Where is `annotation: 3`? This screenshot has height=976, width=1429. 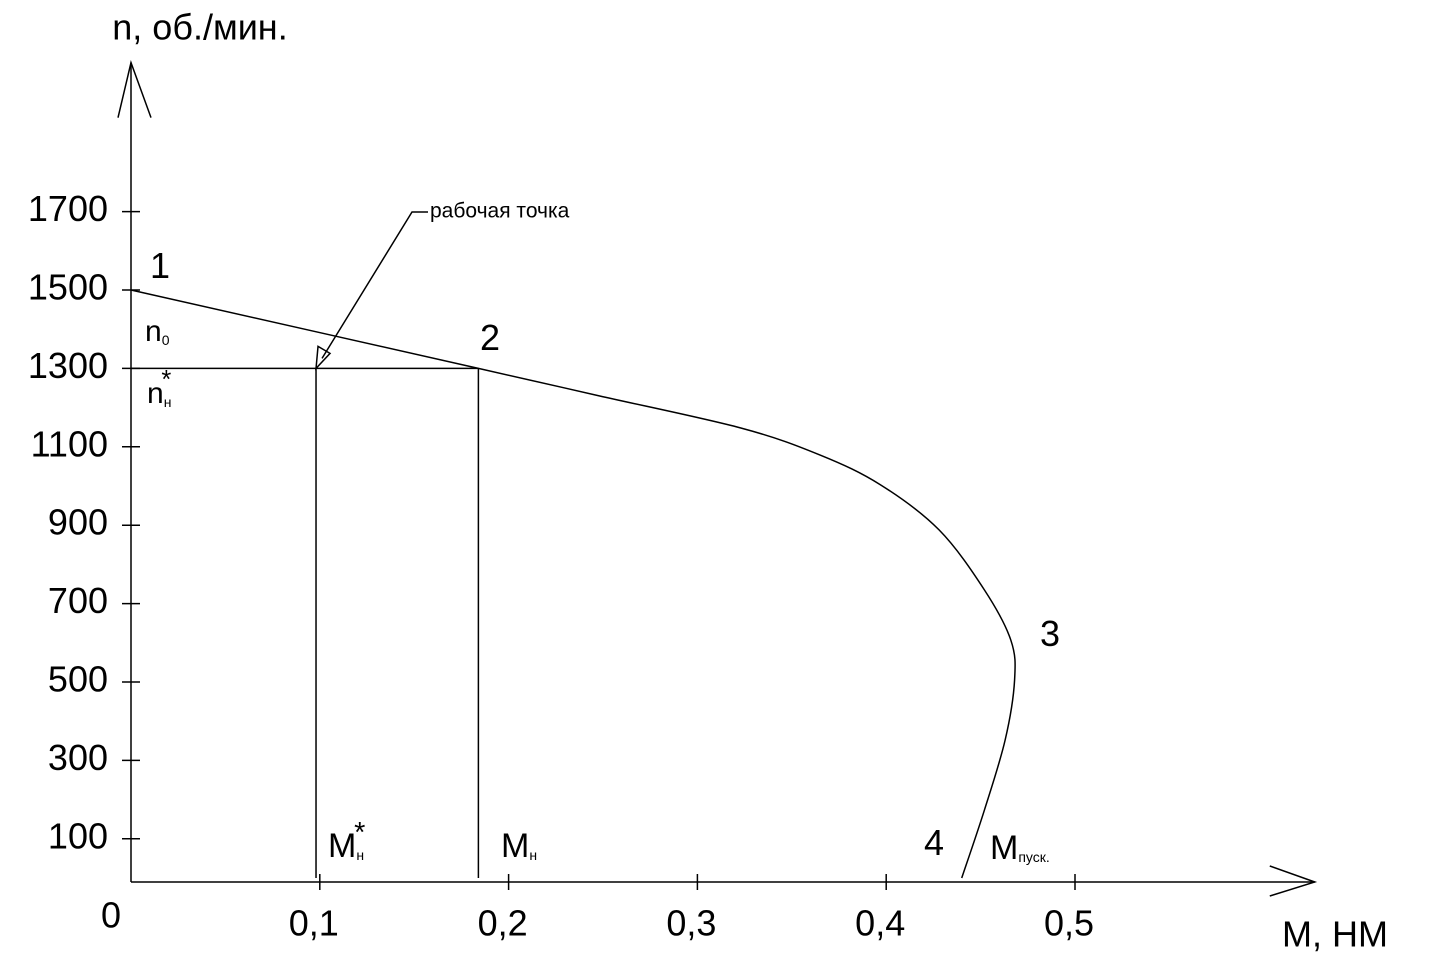 annotation: 3 is located at coordinates (1050, 633).